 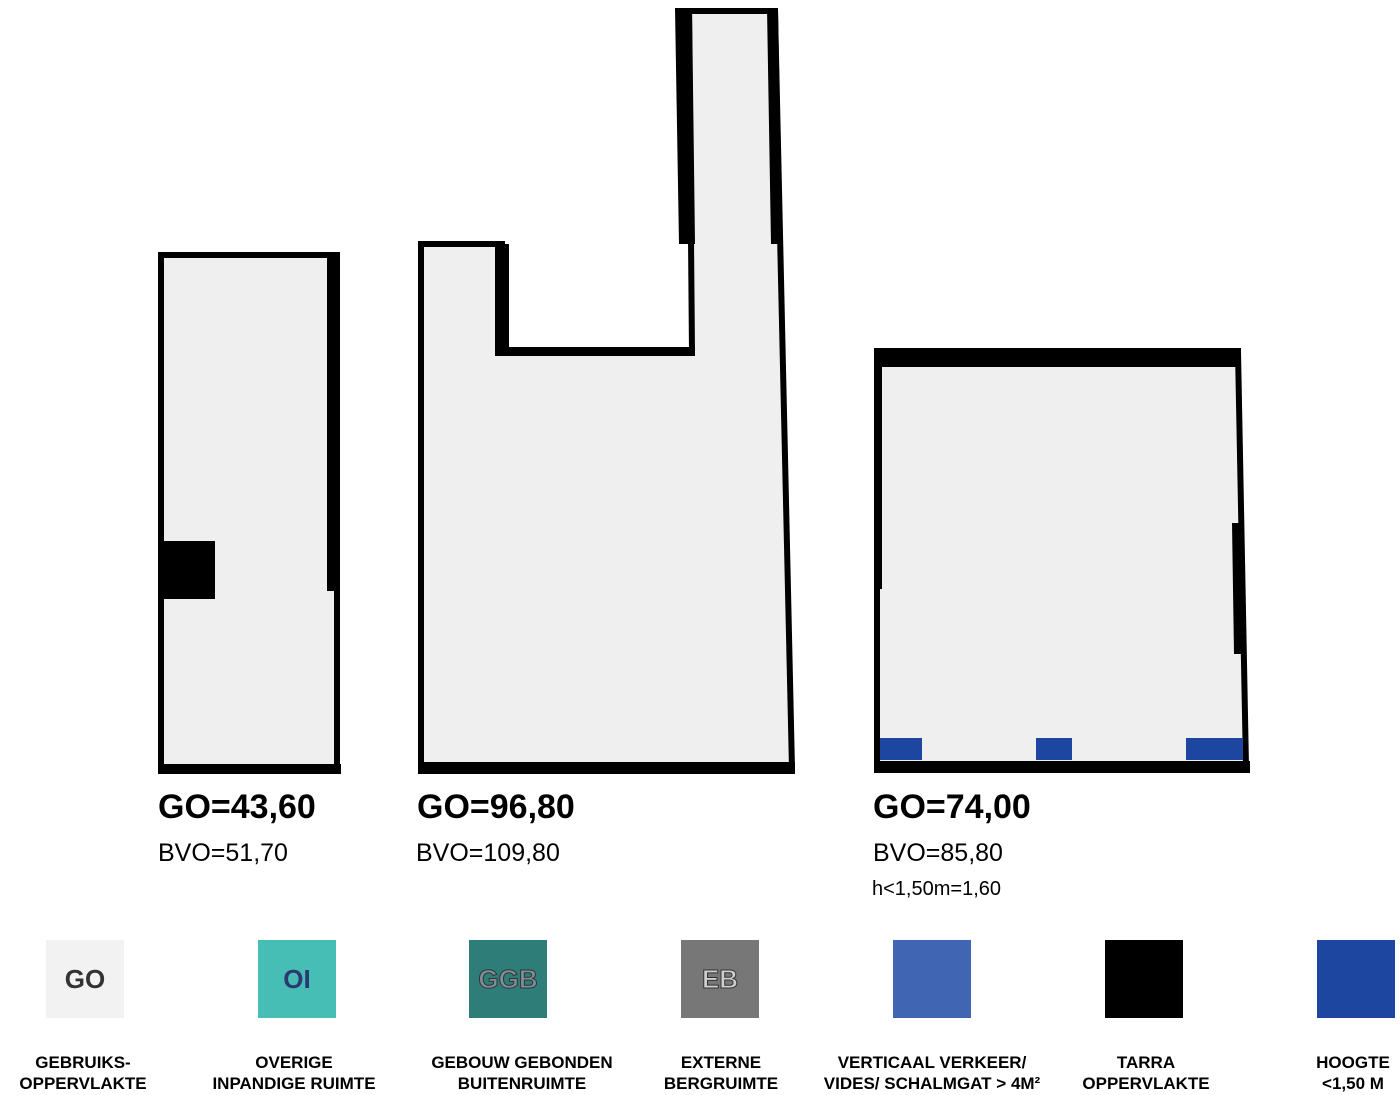 I want to click on legend-label-vertical-line1: VERTICAAL VERKEER/, so click(x=932, y=1062).